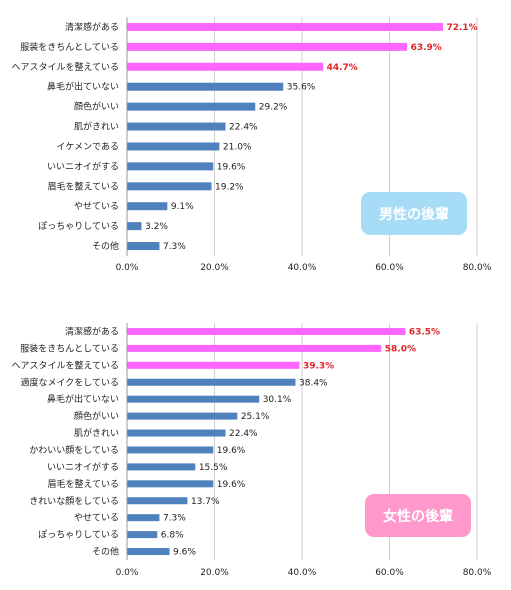 This screenshot has height=590, width=511. I want to click on value-label: 3.2%, so click(156, 227).